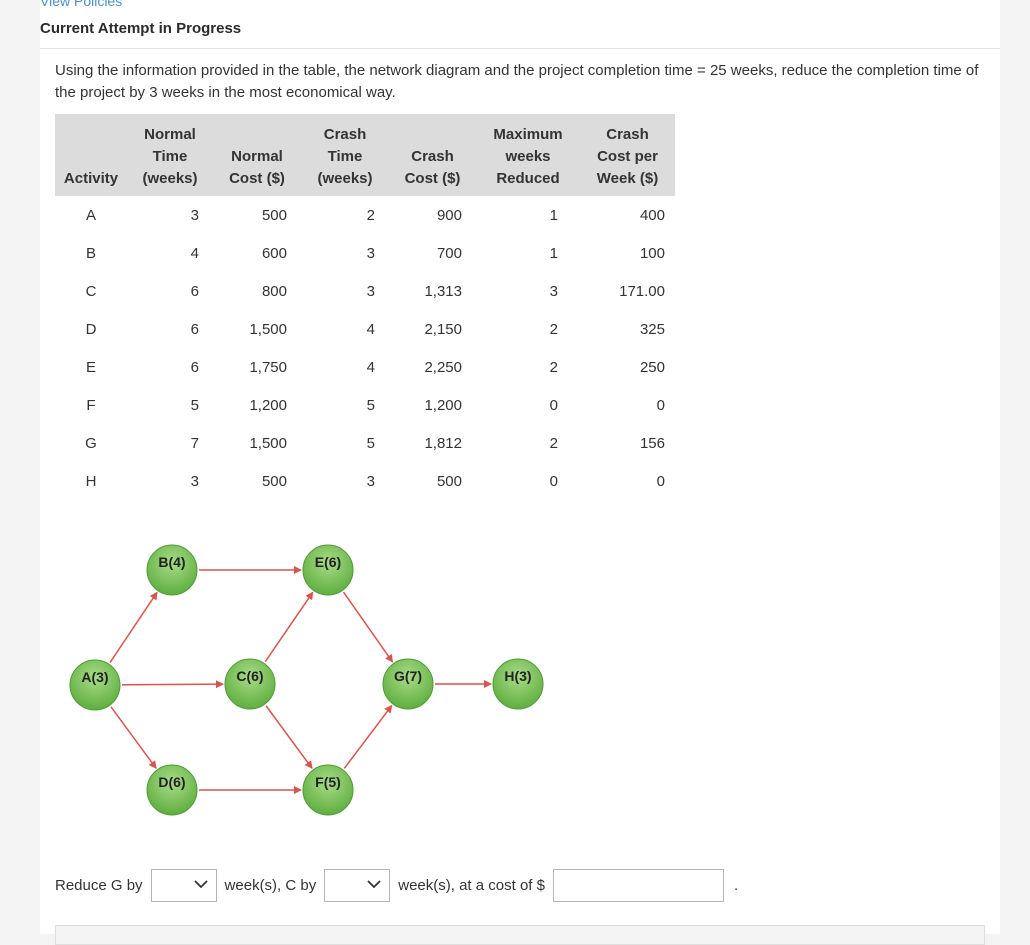 This screenshot has width=1030, height=945. I want to click on cell-crash-cost: 1,812, so click(443, 443).